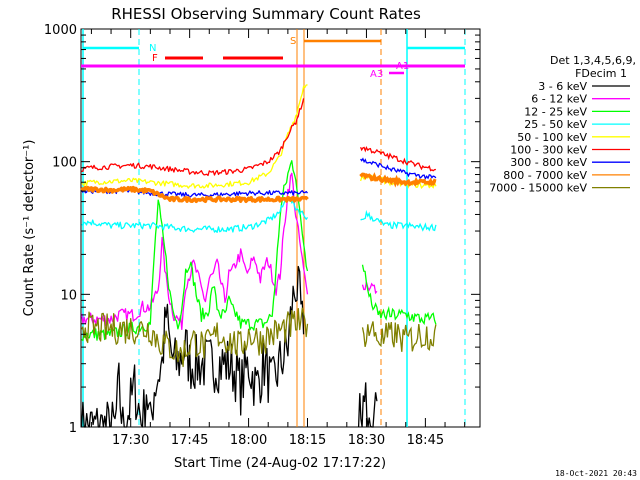 The width and height of the screenshot is (640, 480). Describe the element at coordinates (538, 188) in the screenshot. I see `legend-label: 7000 - 15000 keV` at that location.